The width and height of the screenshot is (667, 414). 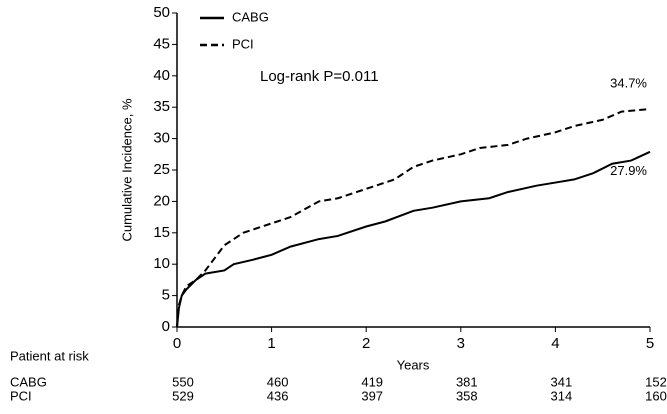 I want to click on risk-row-name: CABG, so click(x=28, y=381).